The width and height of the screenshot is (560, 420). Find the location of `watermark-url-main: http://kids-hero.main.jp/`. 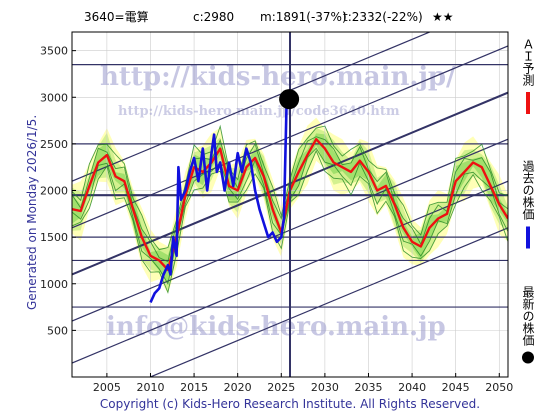

watermark-url-main: http://kids-hero.main.jp/ is located at coordinates (278, 77).